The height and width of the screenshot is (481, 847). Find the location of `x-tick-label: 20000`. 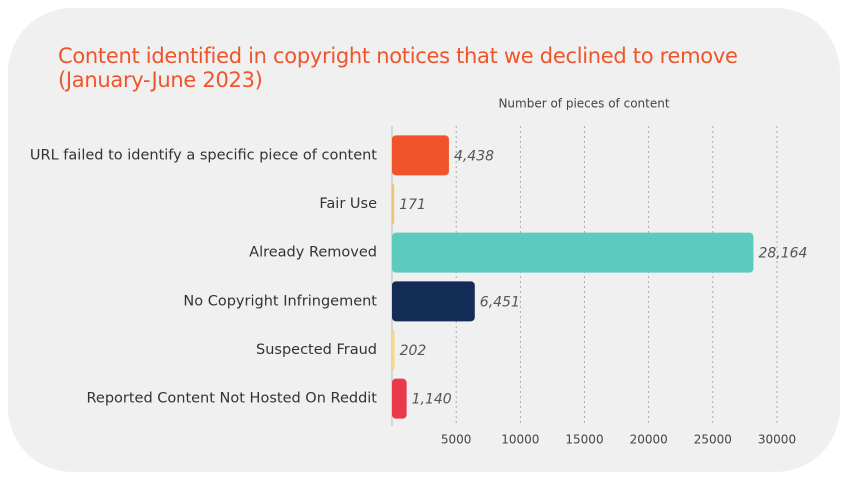

x-tick-label: 20000 is located at coordinates (649, 440).